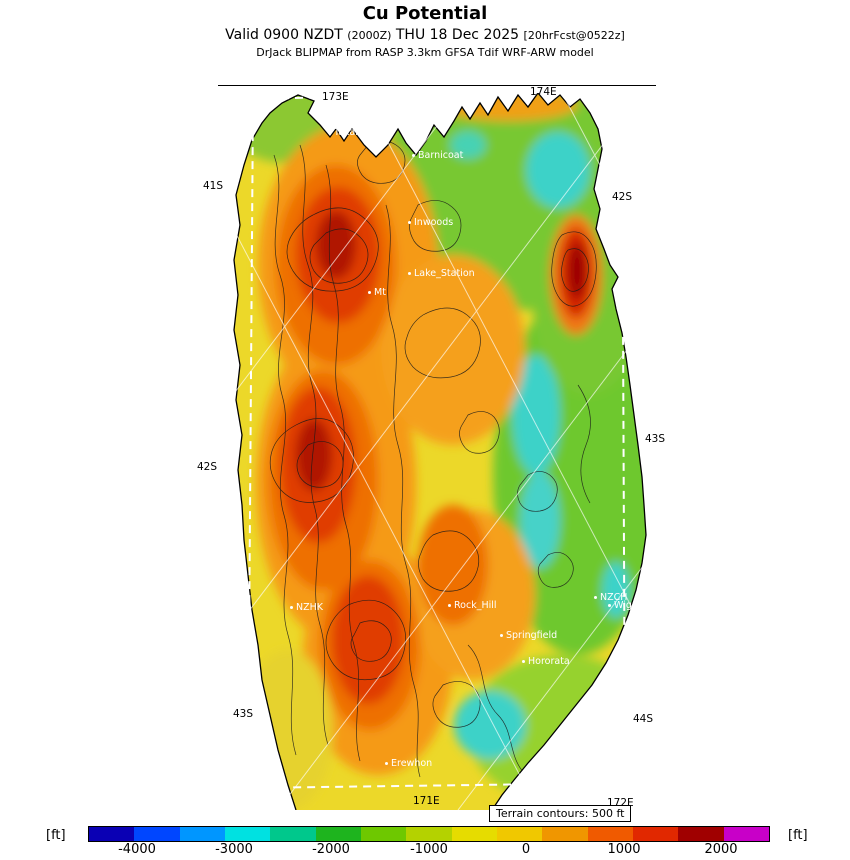 This screenshot has height=860, width=850. I want to click on lat-label-41s: 41S, so click(213, 186).